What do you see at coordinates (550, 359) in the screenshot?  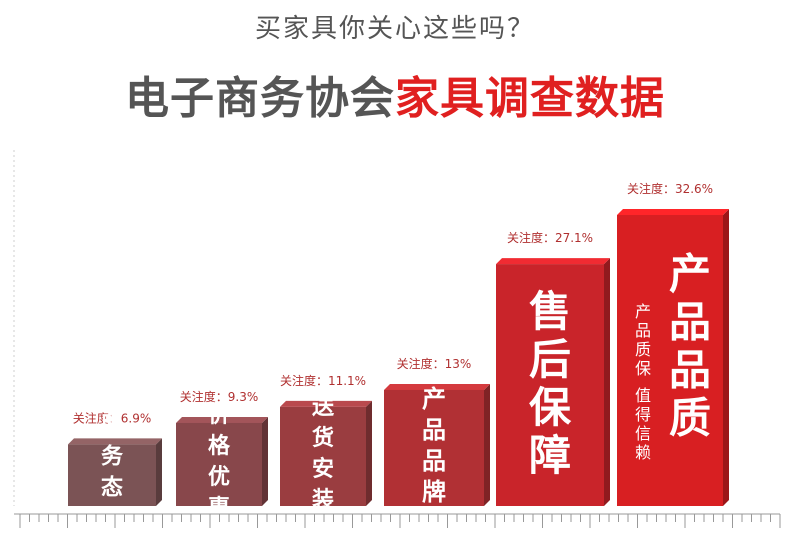 I see `category-label-4-char: 后` at bounding box center [550, 359].